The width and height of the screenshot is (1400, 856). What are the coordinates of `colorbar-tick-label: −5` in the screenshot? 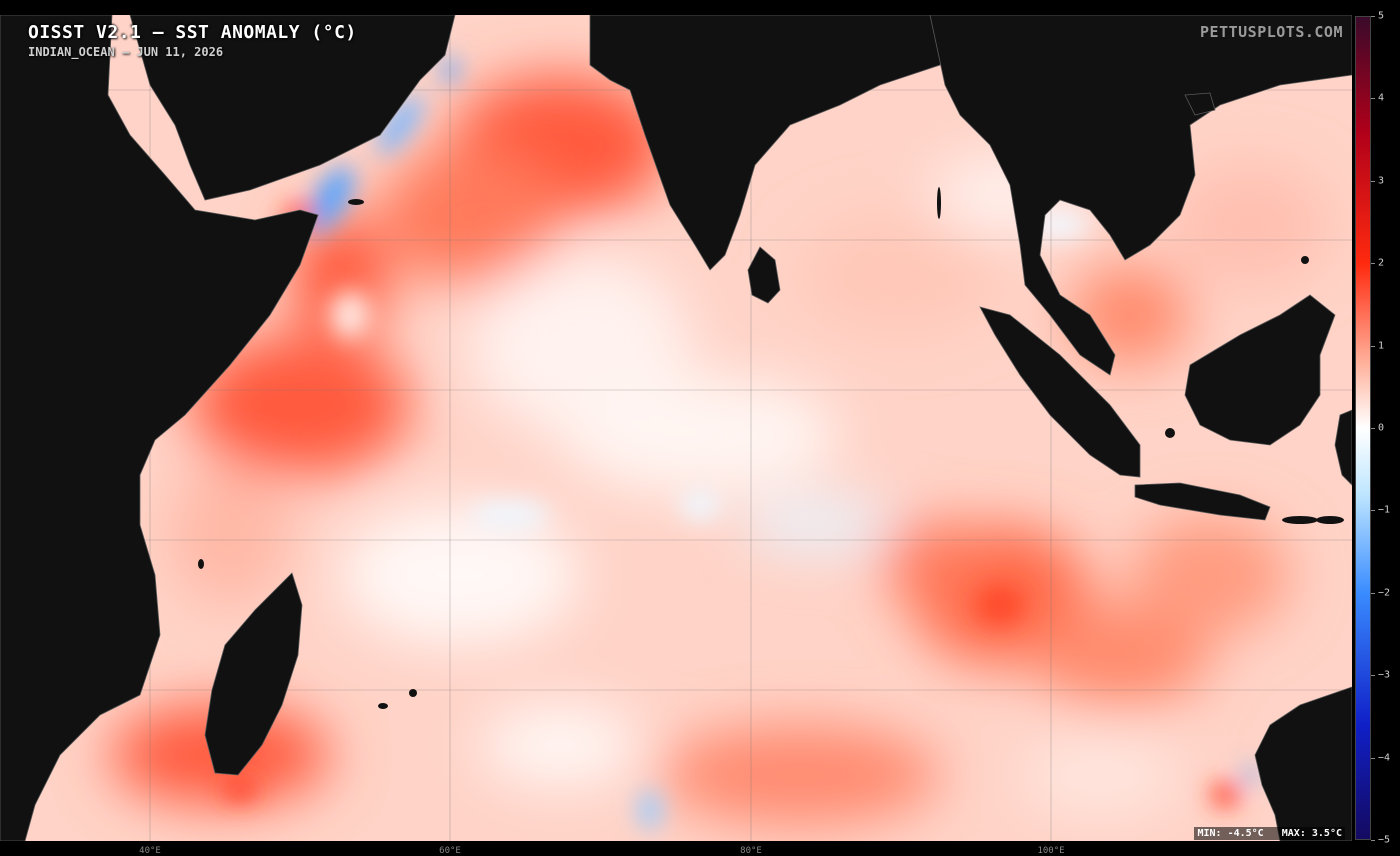 It's located at (1384, 840).